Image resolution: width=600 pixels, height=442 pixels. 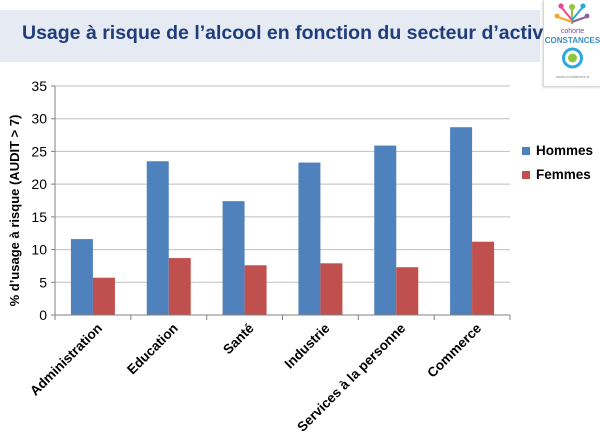 I want to click on logo-tree-icon, so click(x=572, y=13).